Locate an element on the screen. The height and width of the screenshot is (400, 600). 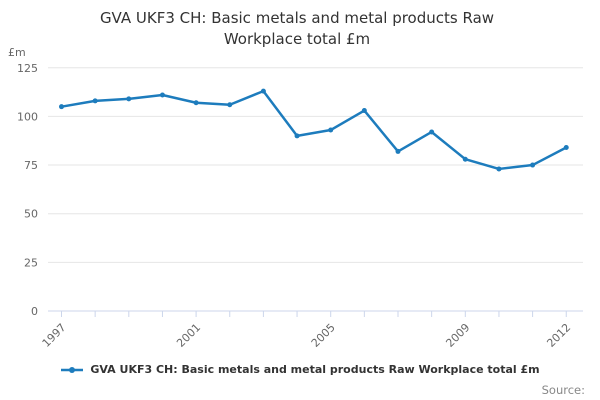
legend-line-marker-icon is located at coordinates (72, 369).